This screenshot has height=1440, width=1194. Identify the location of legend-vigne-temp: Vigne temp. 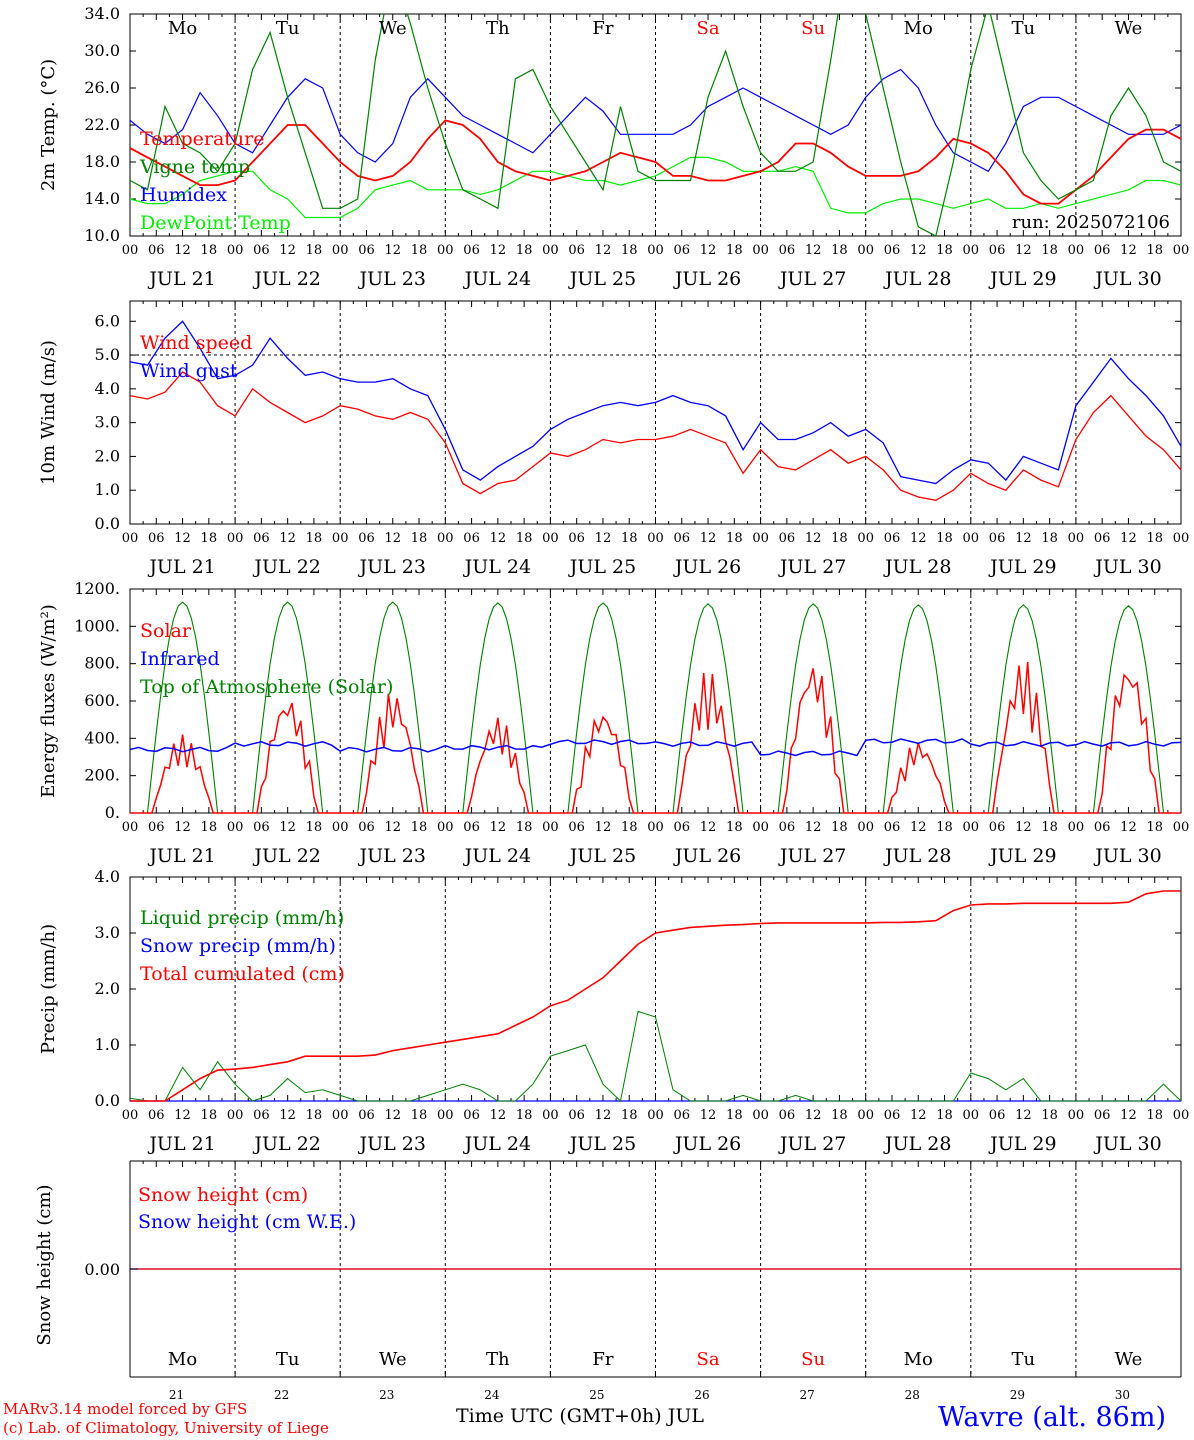
(194, 167).